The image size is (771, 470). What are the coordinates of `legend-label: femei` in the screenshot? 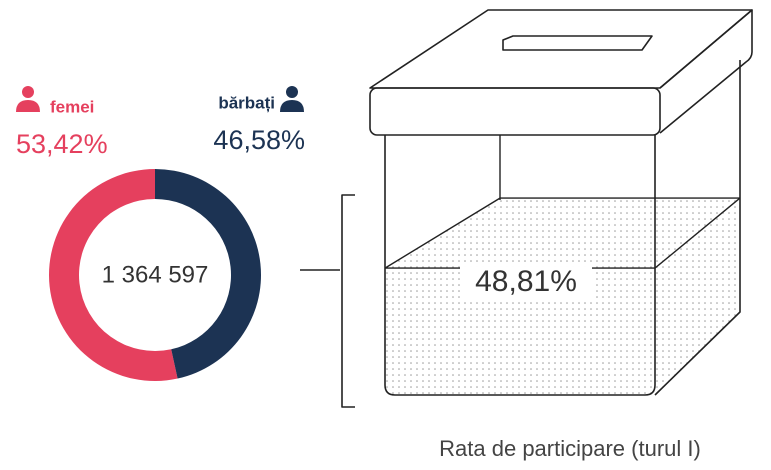 It's located at (72, 106).